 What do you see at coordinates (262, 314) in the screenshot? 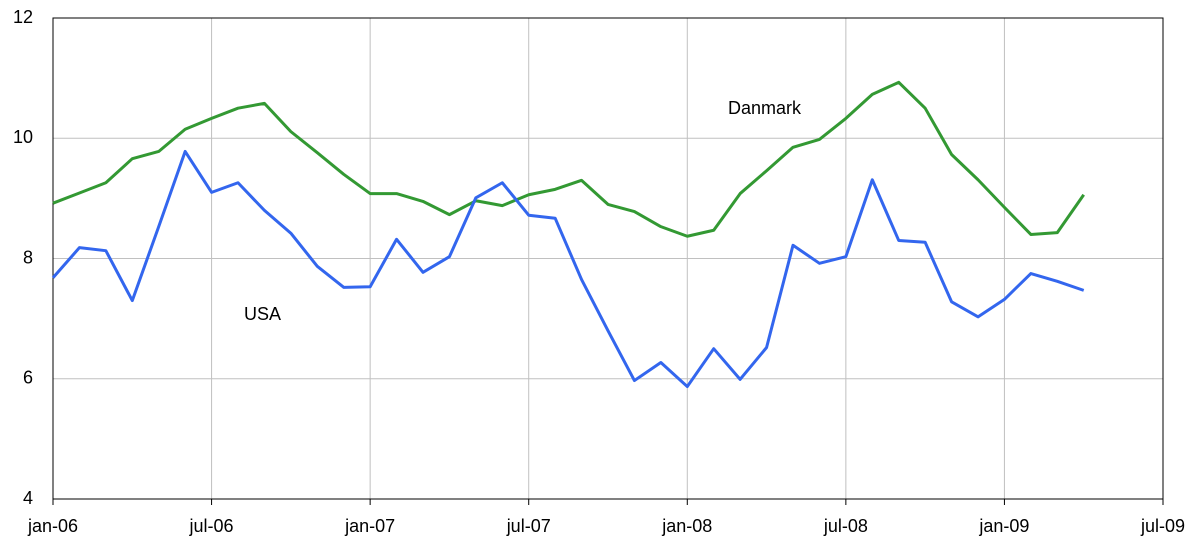
I see `series-label: USA` at bounding box center [262, 314].